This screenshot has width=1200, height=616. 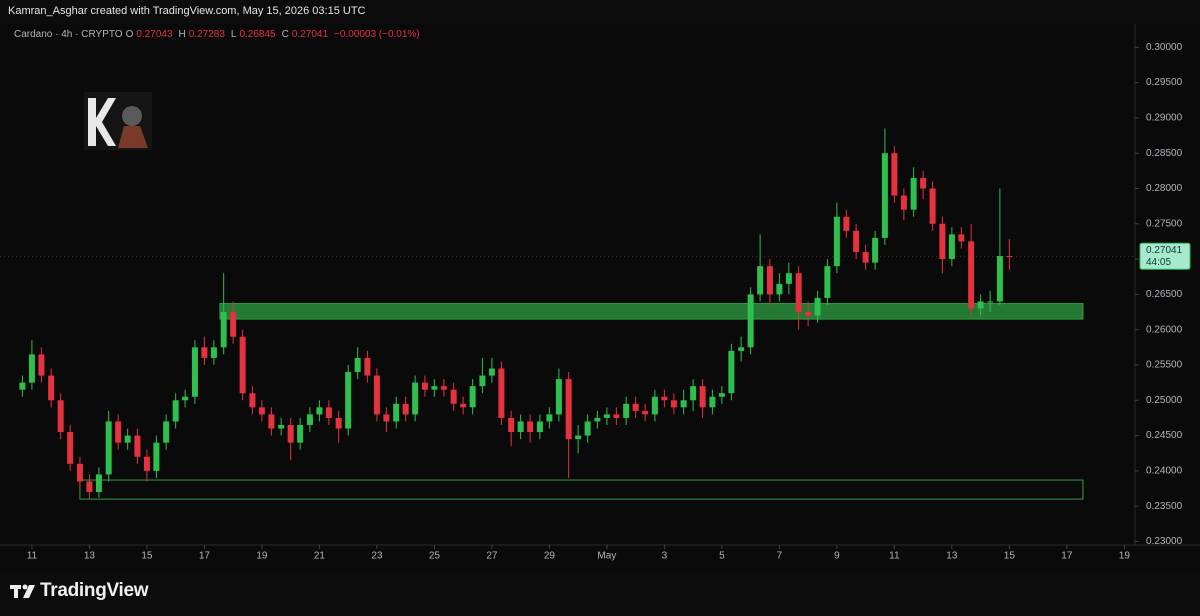 I want to click on x-tick-label: 7, so click(x=780, y=556).